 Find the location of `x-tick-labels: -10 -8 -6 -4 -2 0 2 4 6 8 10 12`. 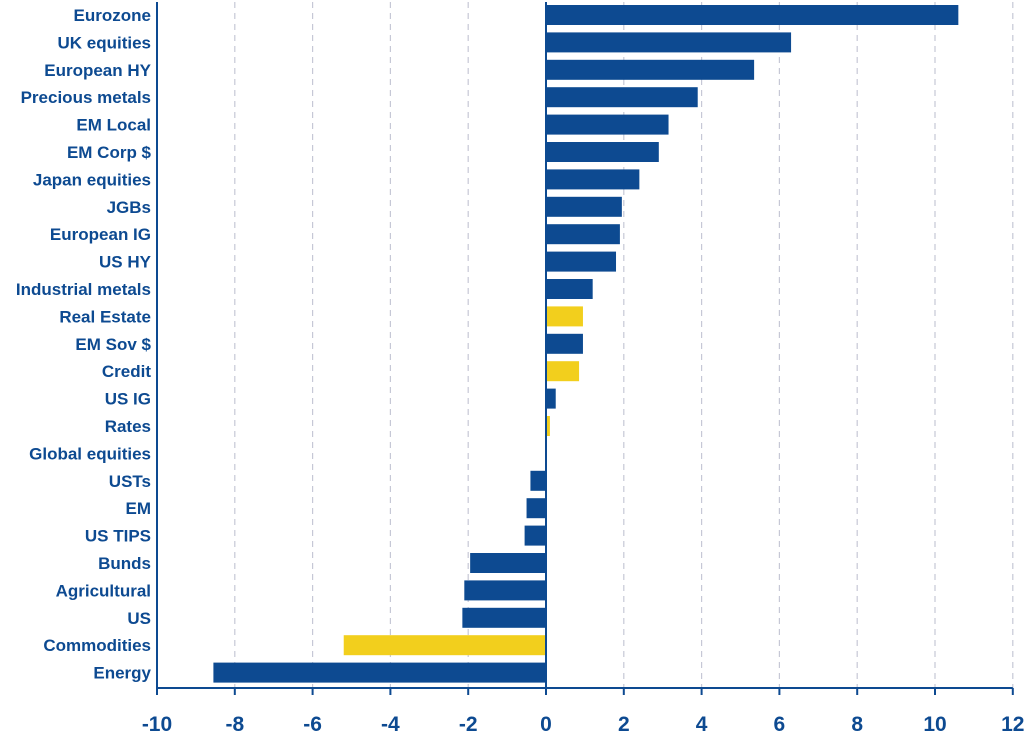

x-tick-labels: -10 -8 -6 -4 -2 0 2 4 6 8 10 12 is located at coordinates (583, 724).